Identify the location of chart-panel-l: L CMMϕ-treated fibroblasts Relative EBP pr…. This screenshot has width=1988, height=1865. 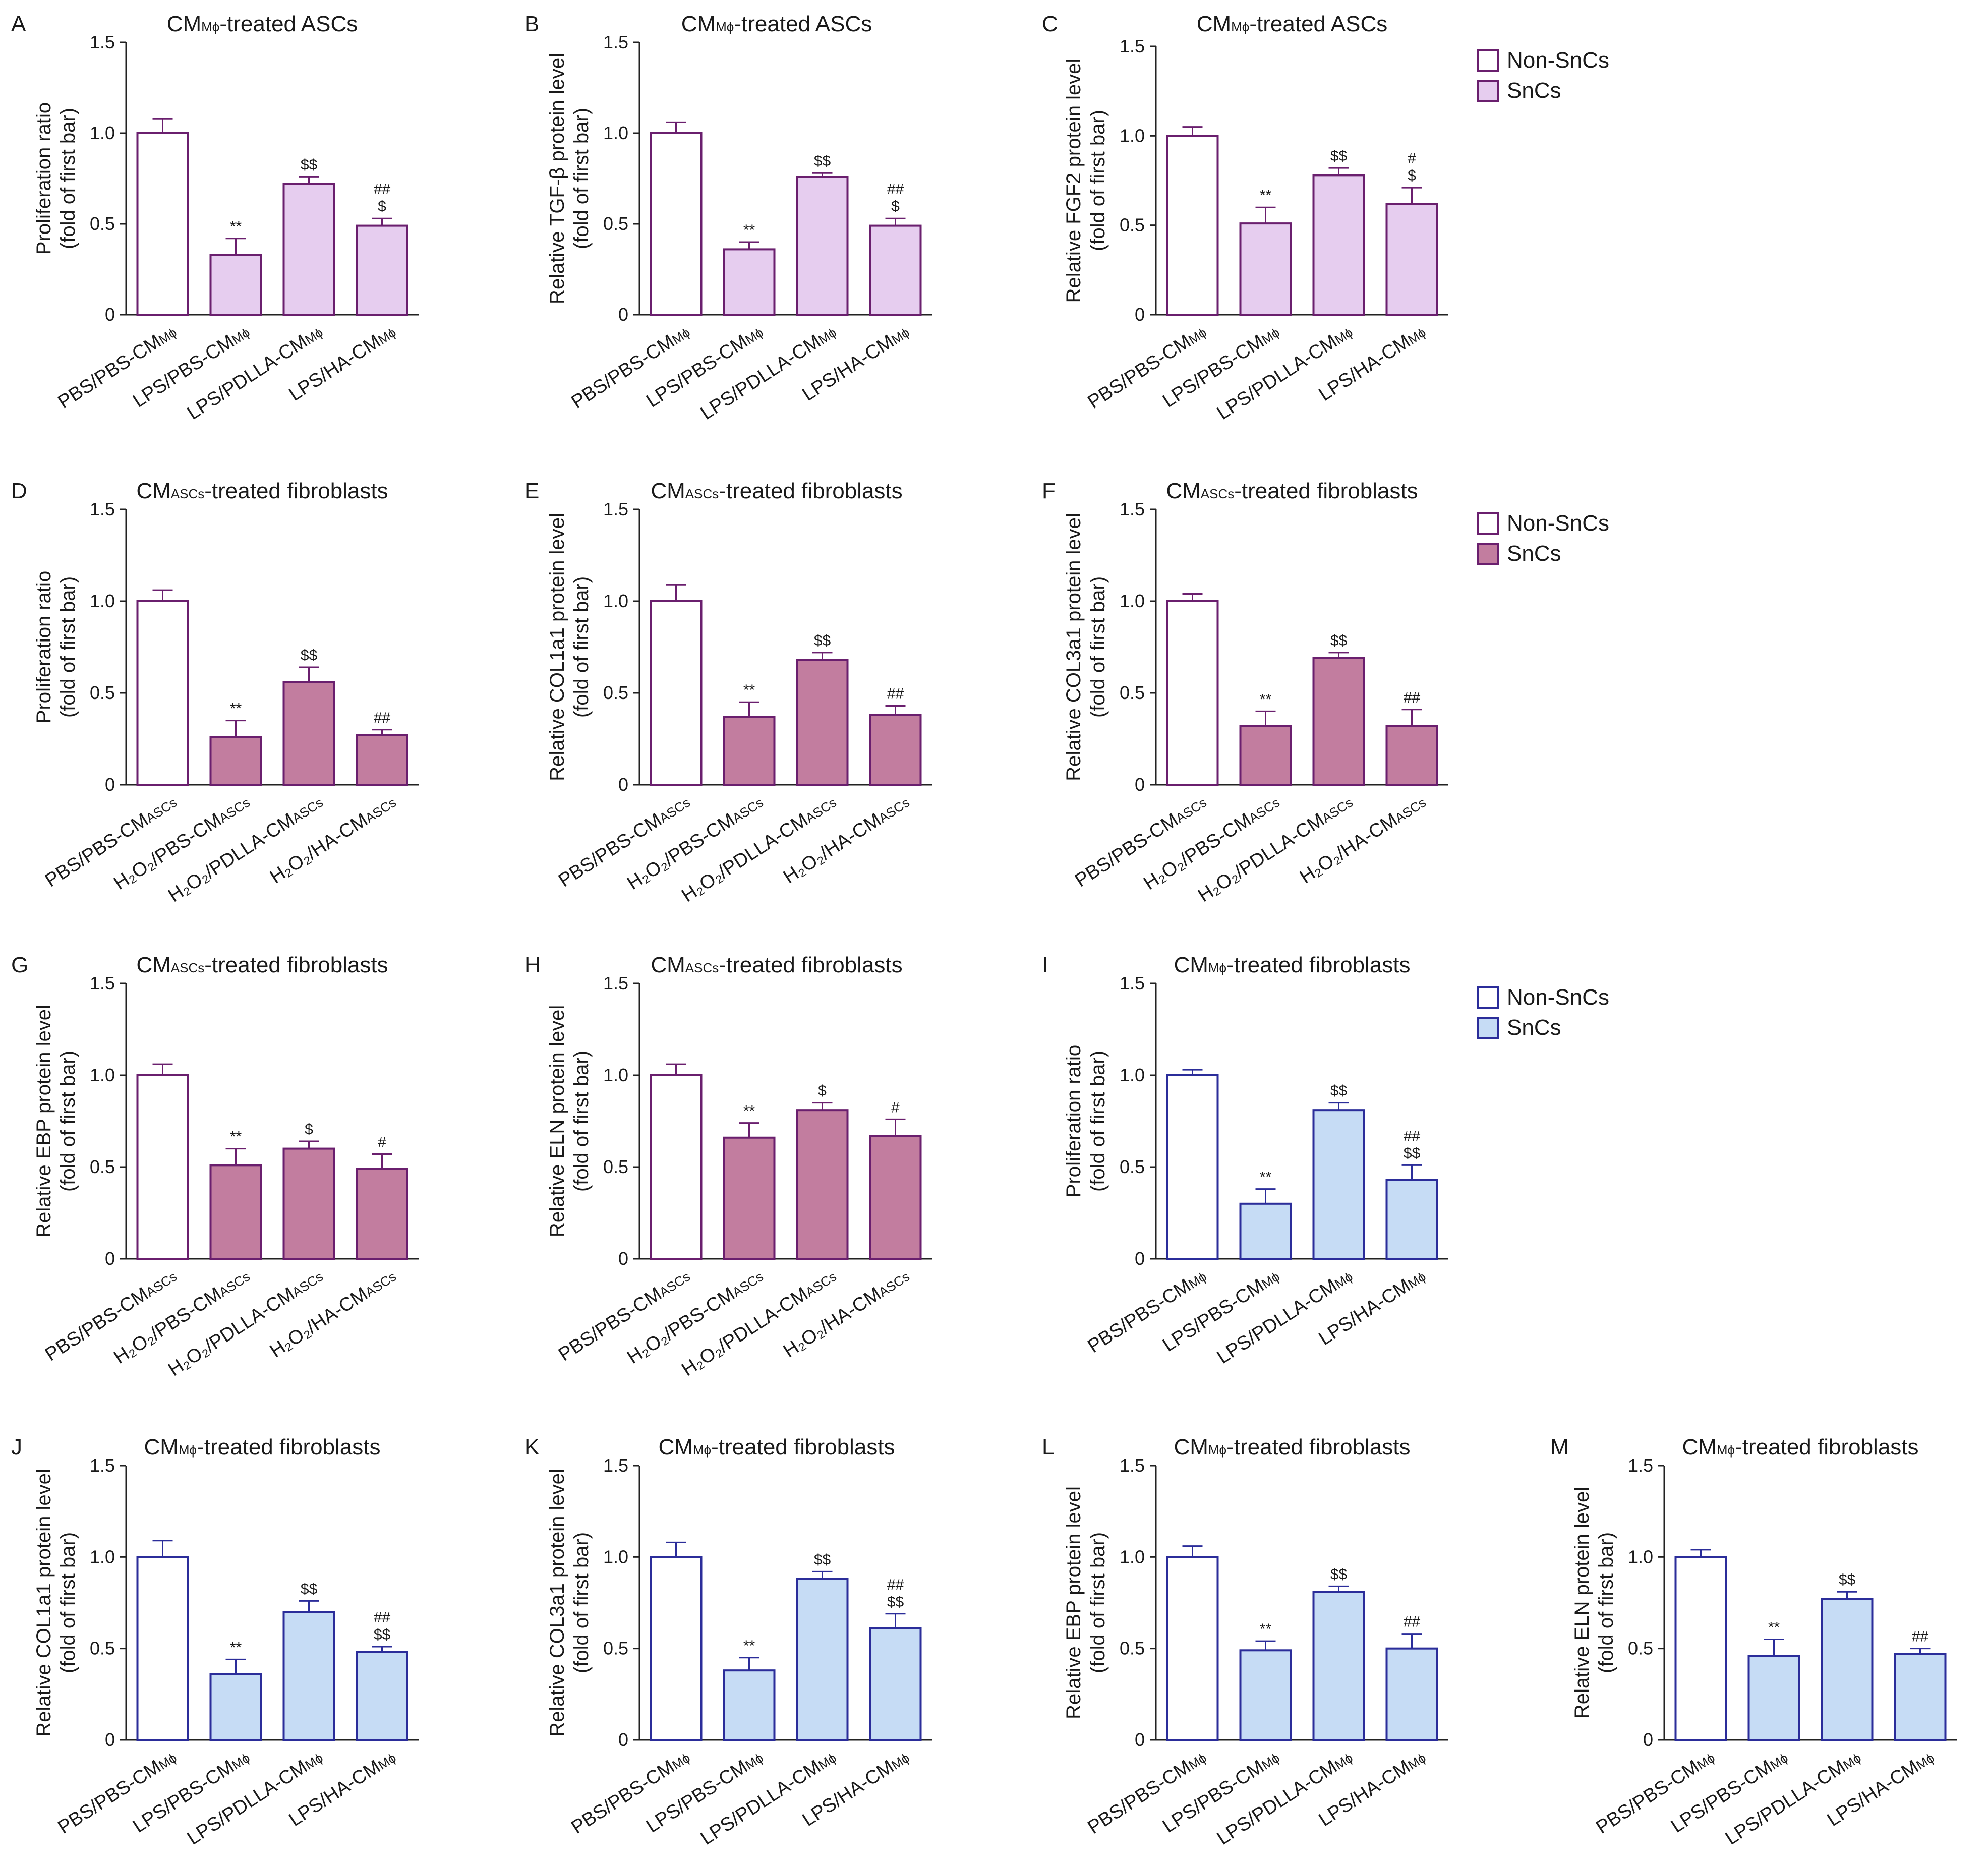
(1245, 1642).